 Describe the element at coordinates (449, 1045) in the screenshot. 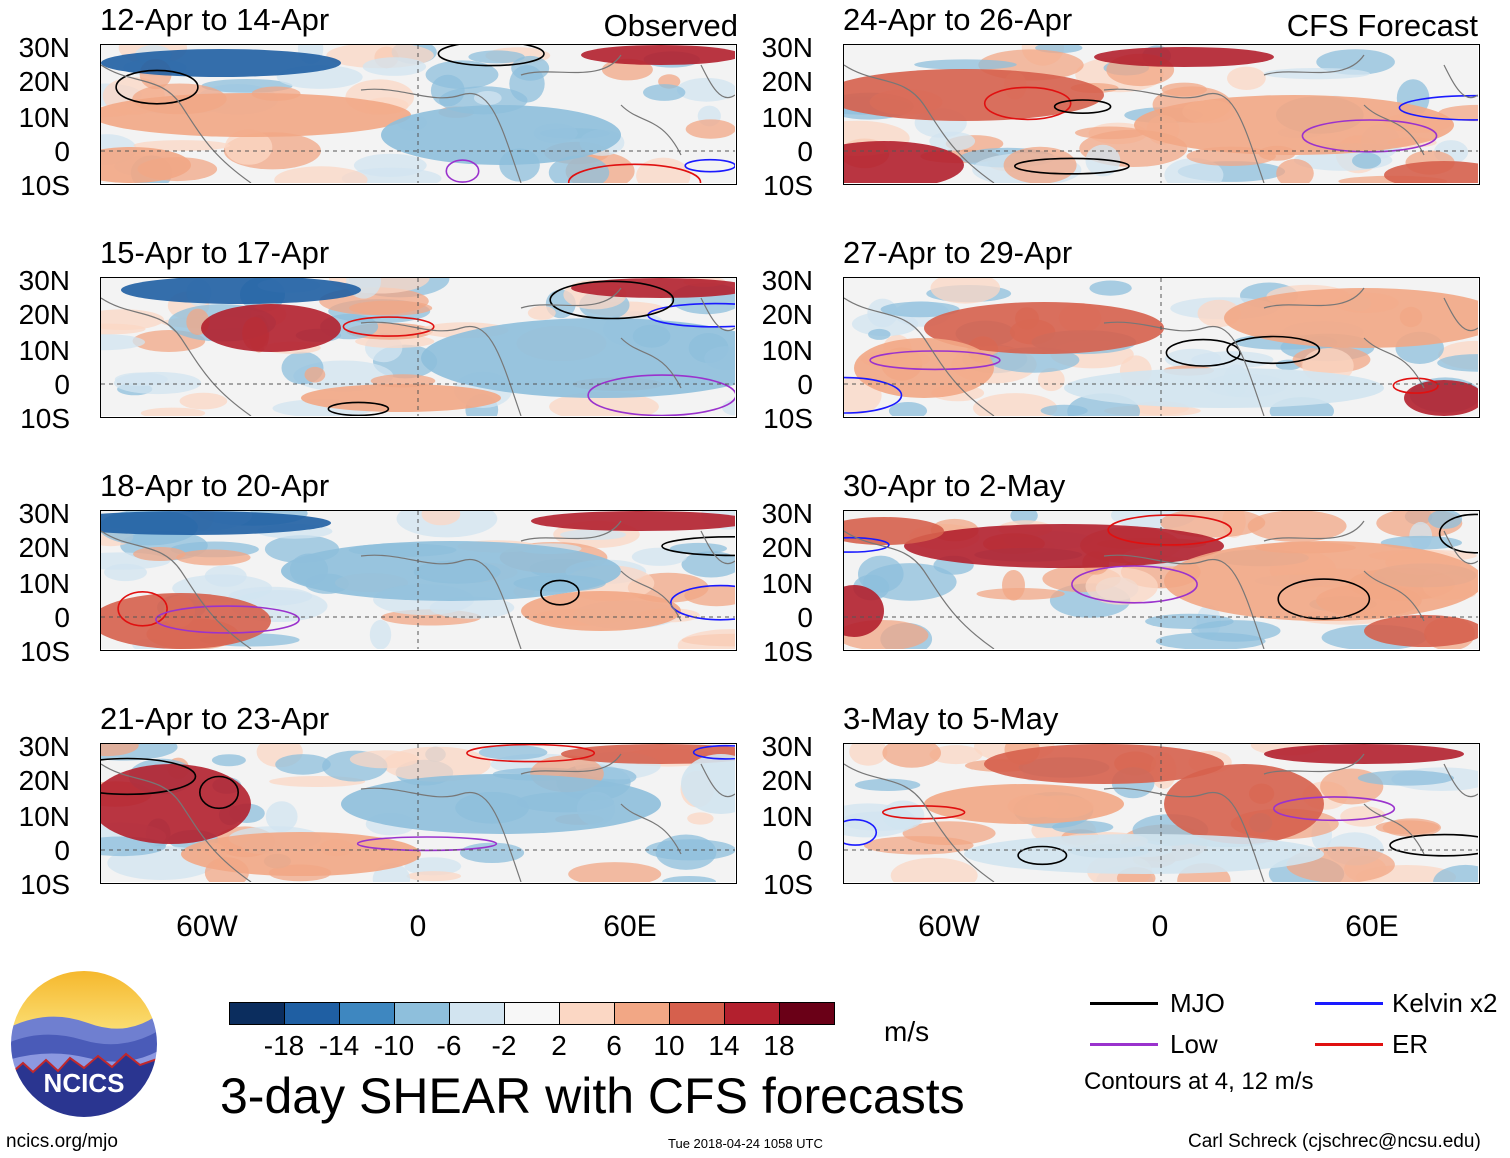

I see `colorbar-label: -6` at that location.